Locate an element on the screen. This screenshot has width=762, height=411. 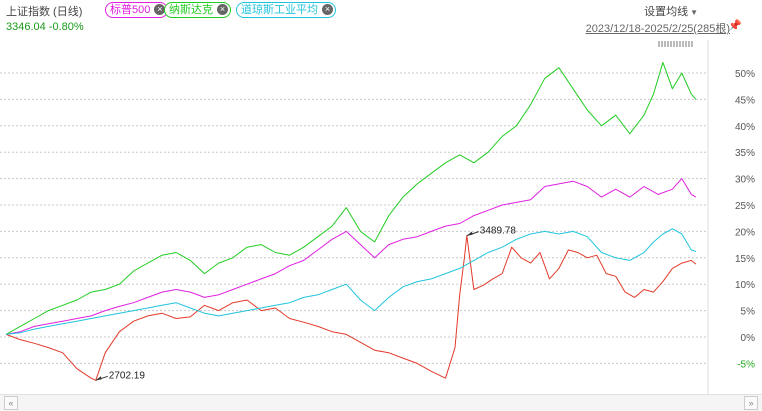
index-title: 上证指数 (日线) is located at coordinates (44, 12).